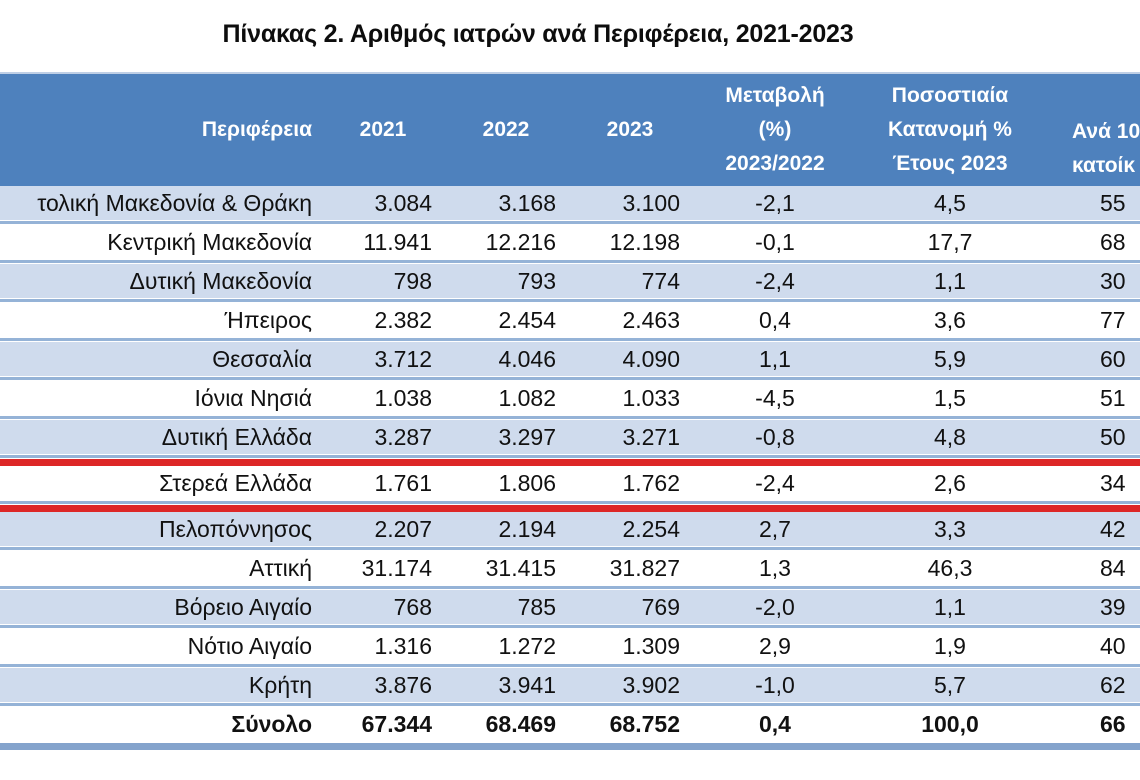  I want to click on cell-per10k: 42, so click(1113, 528).